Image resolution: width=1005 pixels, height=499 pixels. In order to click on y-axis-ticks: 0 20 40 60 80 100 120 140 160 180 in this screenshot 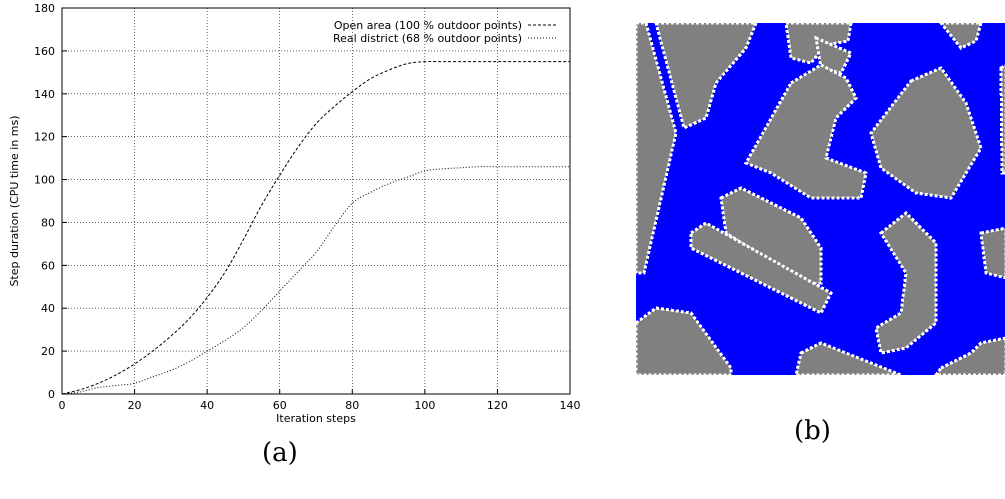, I will do `click(50, 201)`.